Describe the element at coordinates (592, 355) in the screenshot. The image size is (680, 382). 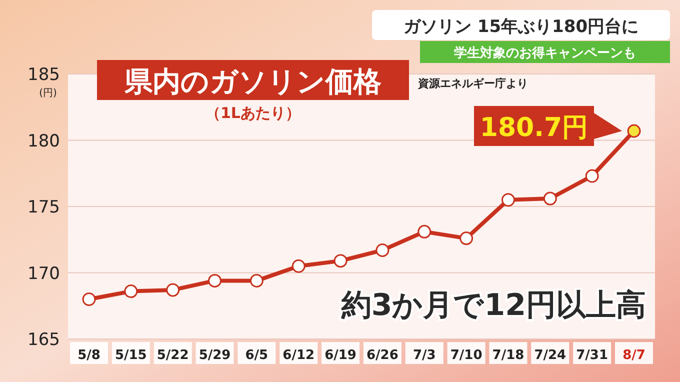
I see `x-tick-label: 7/31` at that location.